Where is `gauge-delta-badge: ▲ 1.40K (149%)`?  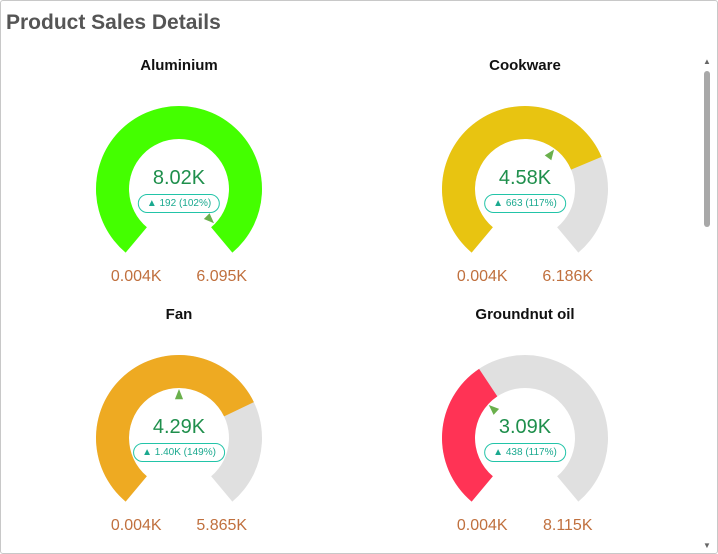 gauge-delta-badge: ▲ 1.40K (149%) is located at coordinates (179, 452).